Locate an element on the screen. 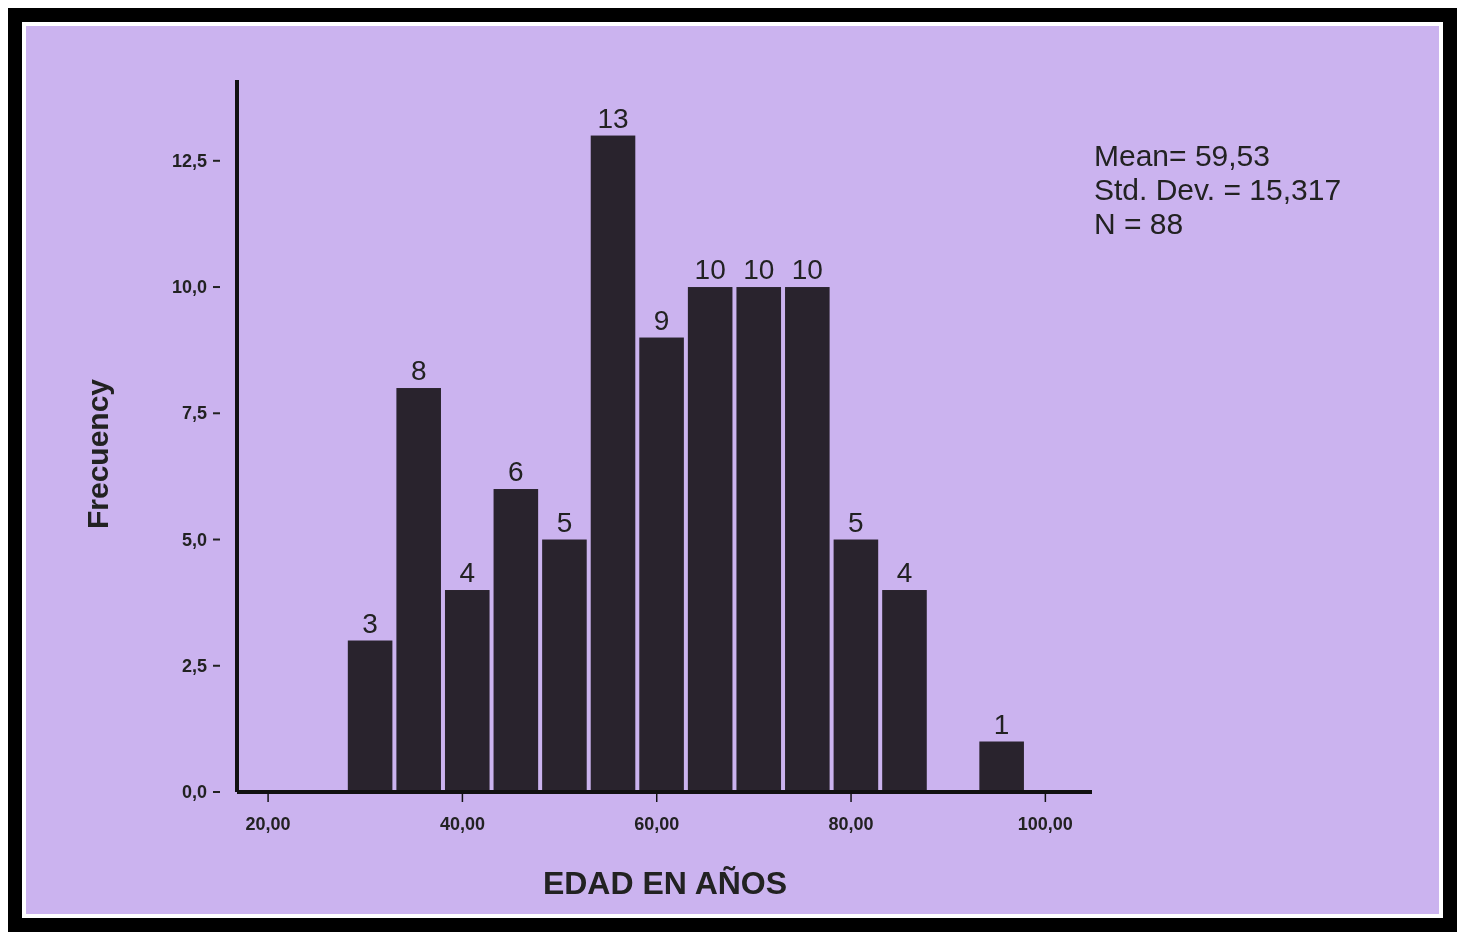  x-tick-label: 60,00 is located at coordinates (657, 824).